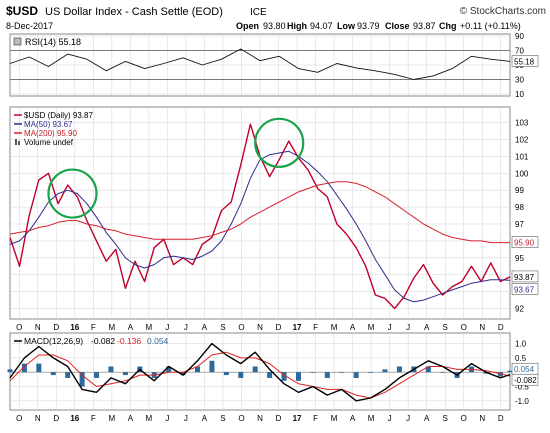 The image size is (550, 433). I want to click on price-last-value-badge: 93.87, so click(524, 277).